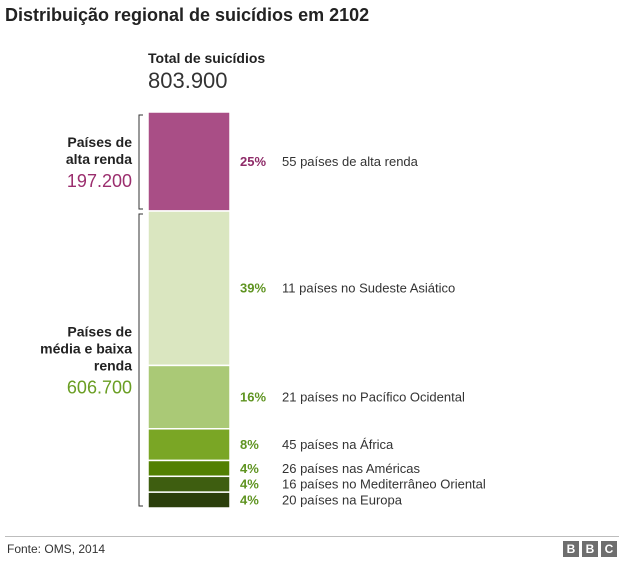 This screenshot has height=562, width=624. What do you see at coordinates (350, 161) in the screenshot?
I see `segment-label: 55 países de alta renda` at bounding box center [350, 161].